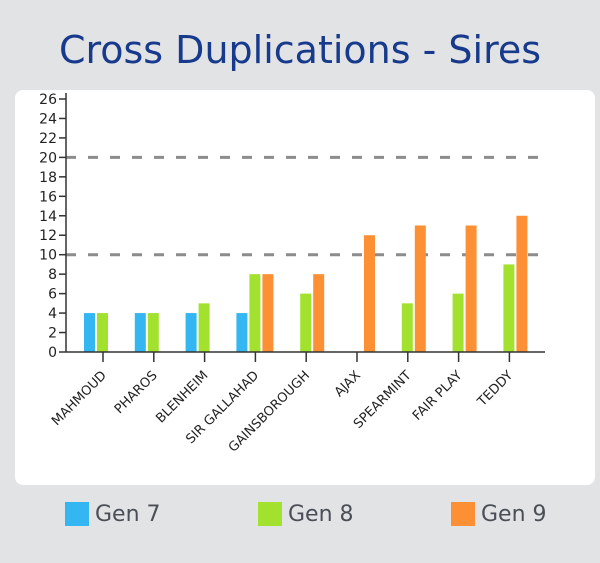 Image resolution: width=600 pixels, height=563 pixels. Describe the element at coordinates (136, 392) in the screenshot. I see `x-tick-label: PHAROS` at that location.